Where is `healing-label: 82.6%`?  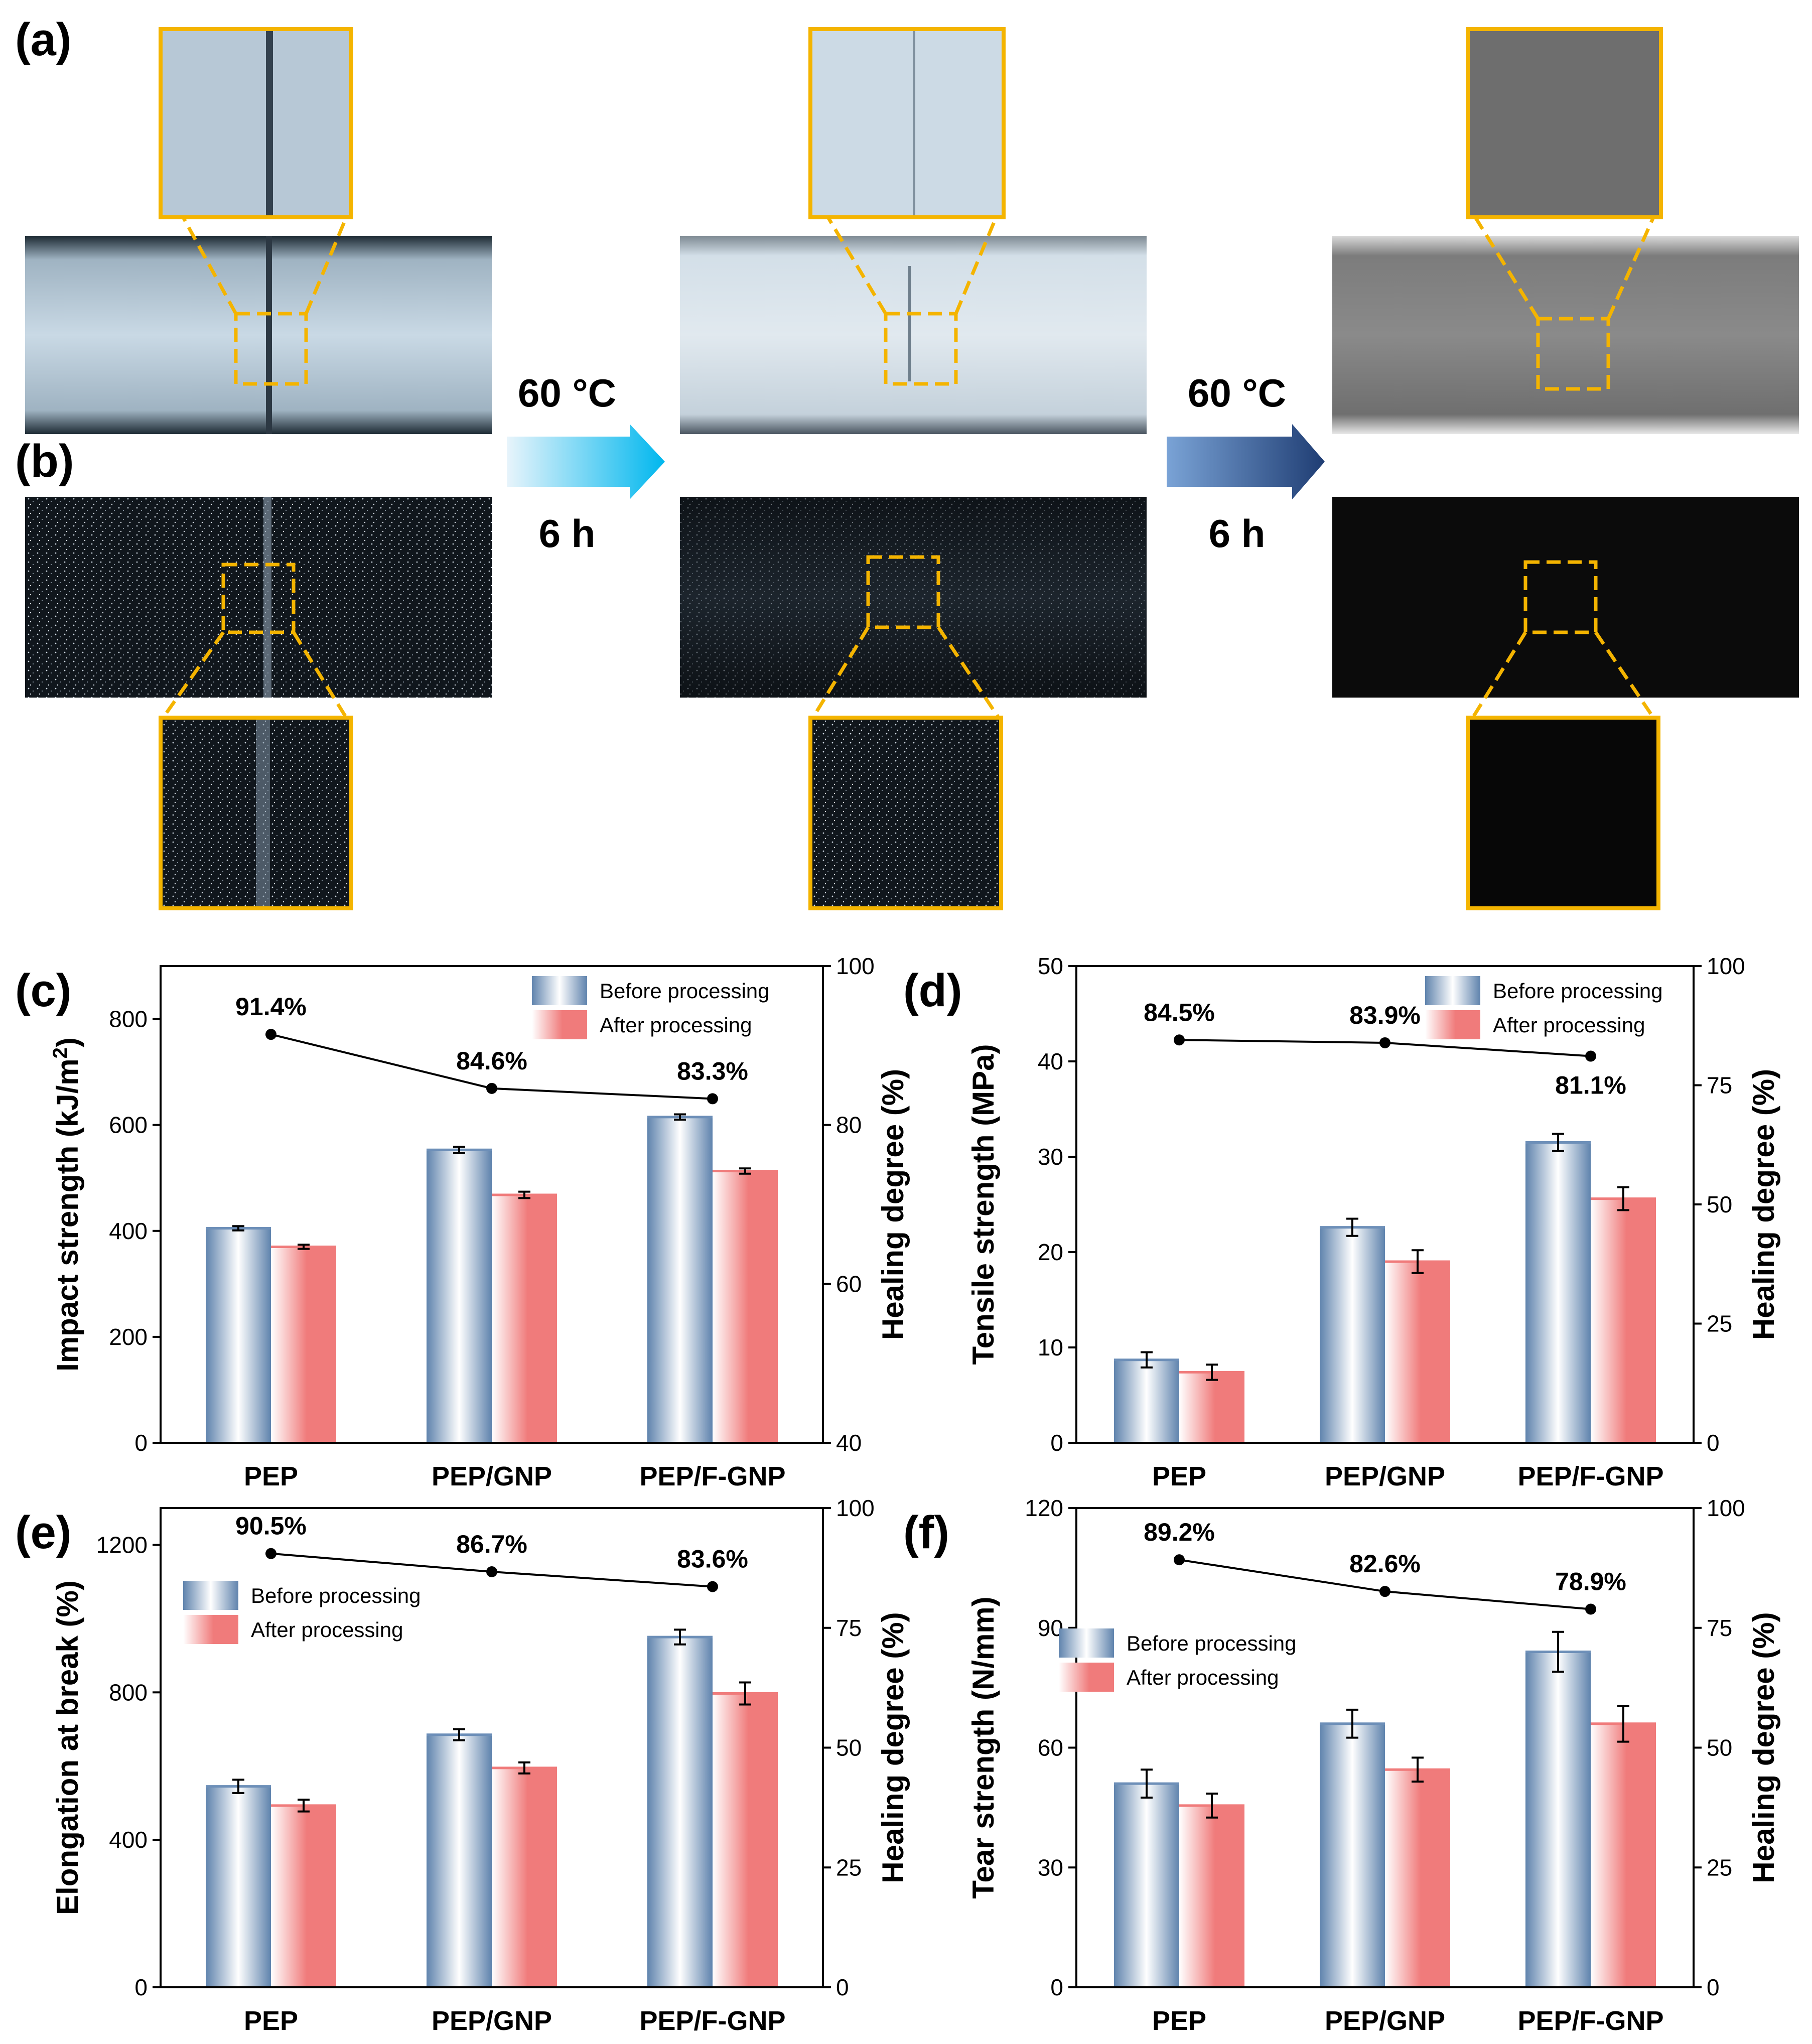 healing-label: 82.6% is located at coordinates (1385, 1564).